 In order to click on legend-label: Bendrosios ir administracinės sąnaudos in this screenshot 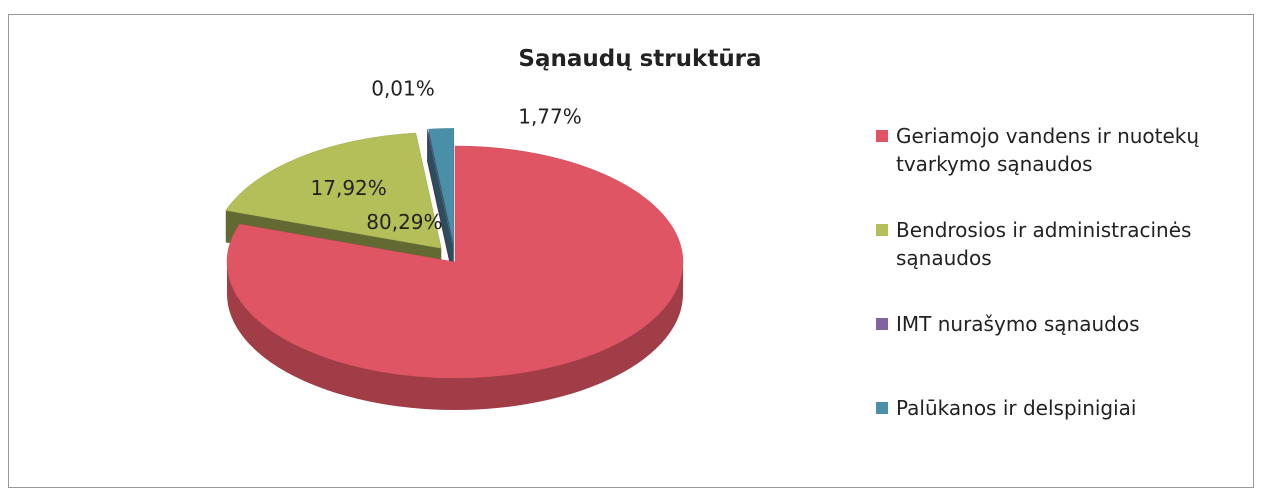, I will do `click(1044, 244)`.